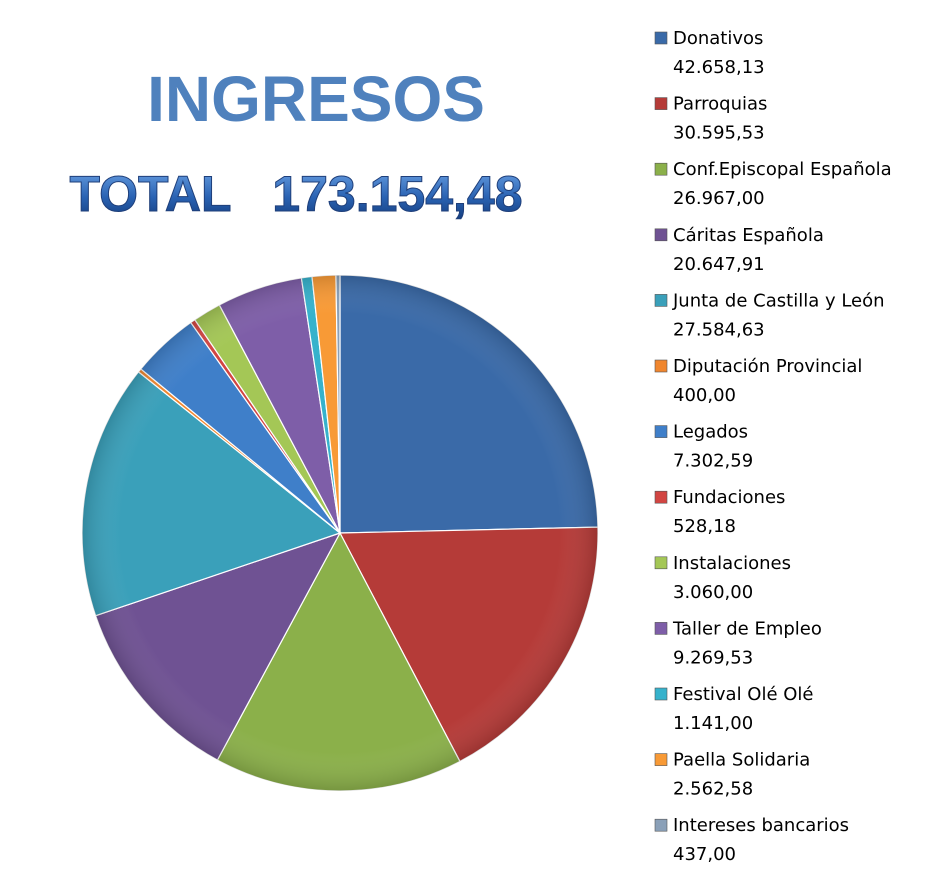 The height and width of the screenshot is (889, 927). Describe the element at coordinates (713, 723) in the screenshot. I see `legend-value: 1.141,00` at that location.